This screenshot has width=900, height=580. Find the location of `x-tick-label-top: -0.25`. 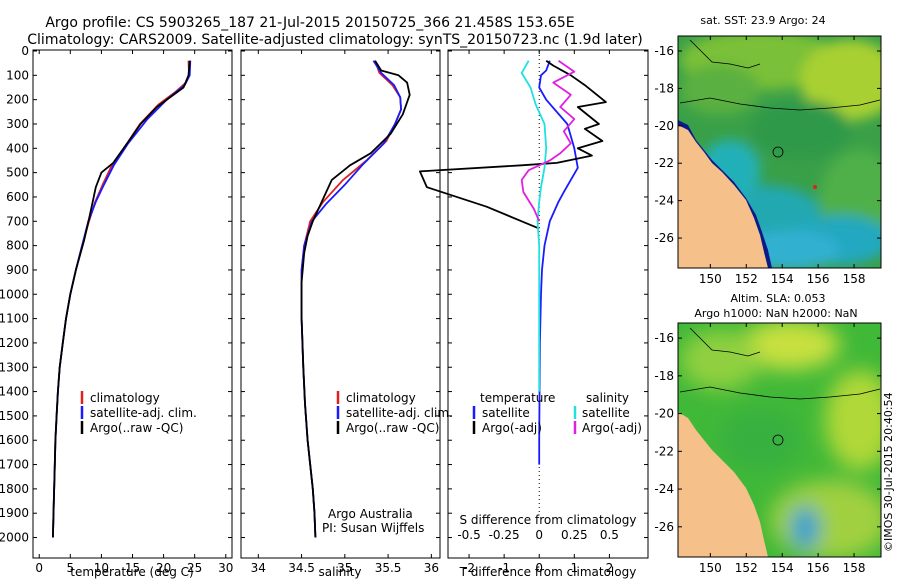

x-tick-label-top: -0.25 is located at coordinates (504, 535).